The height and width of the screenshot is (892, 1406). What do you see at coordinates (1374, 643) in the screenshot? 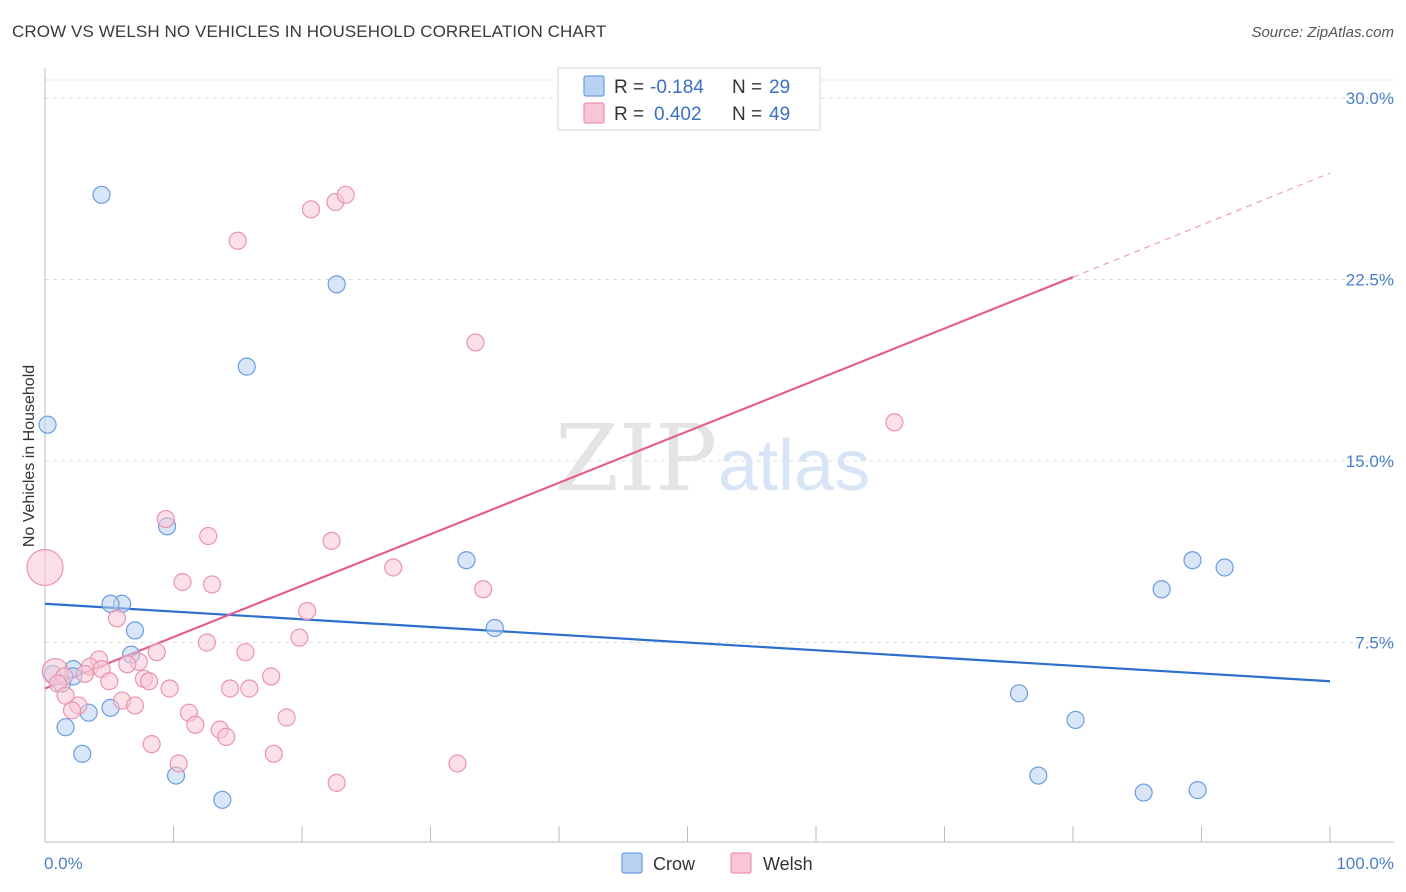
I see `y-tick-label: 7.5%` at bounding box center [1374, 643].